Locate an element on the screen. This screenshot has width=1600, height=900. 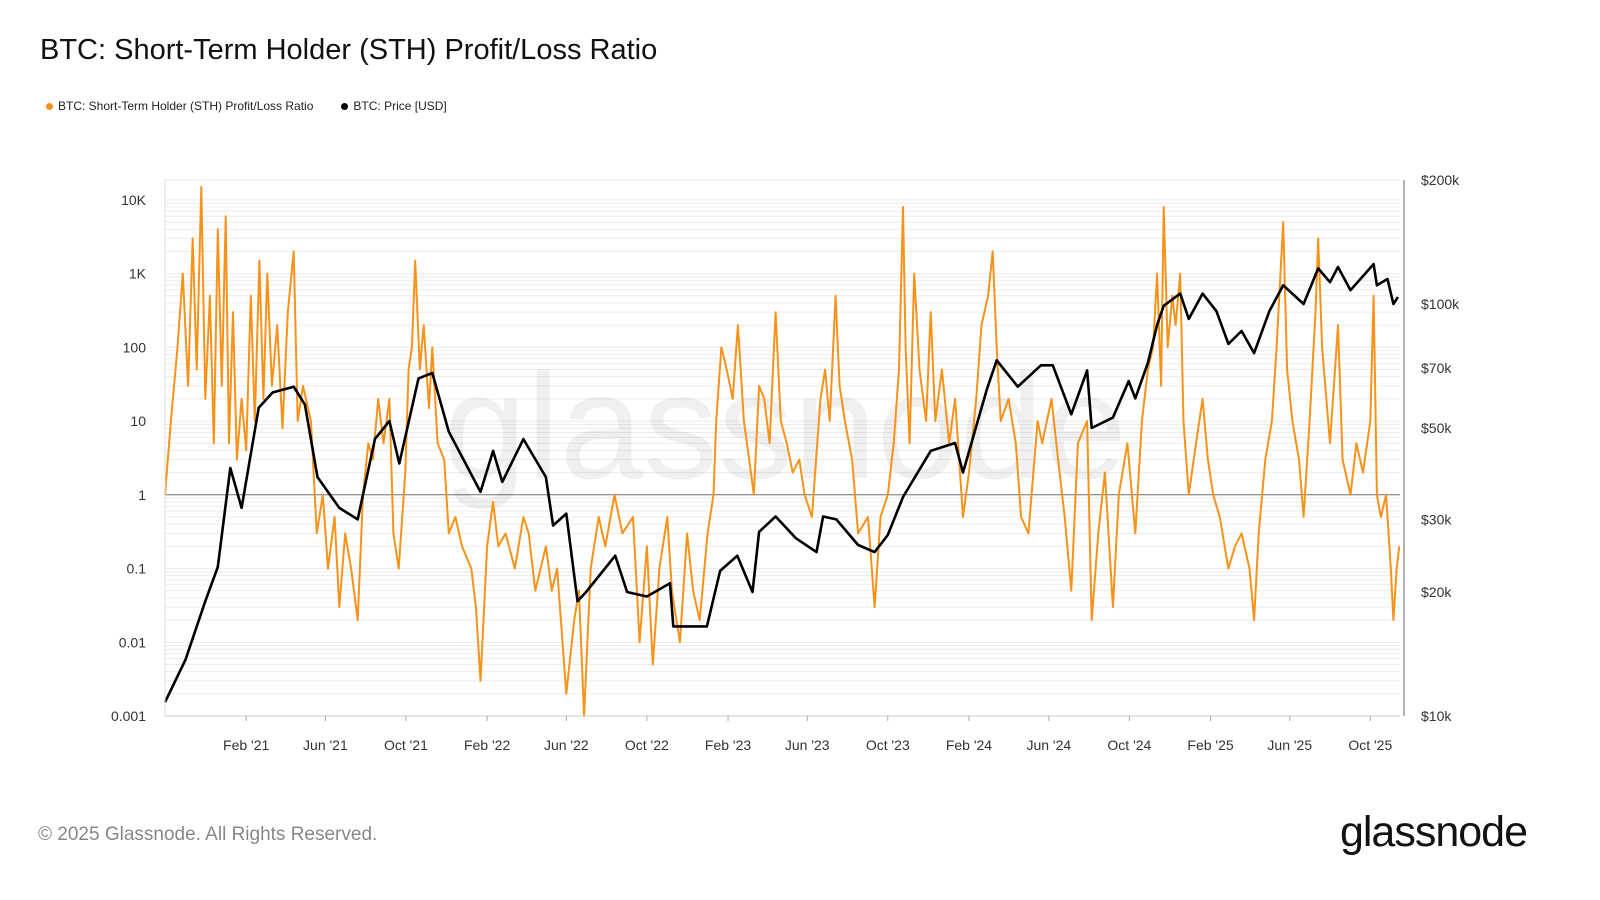
y-right-tick-label: $20k is located at coordinates (1436, 592).